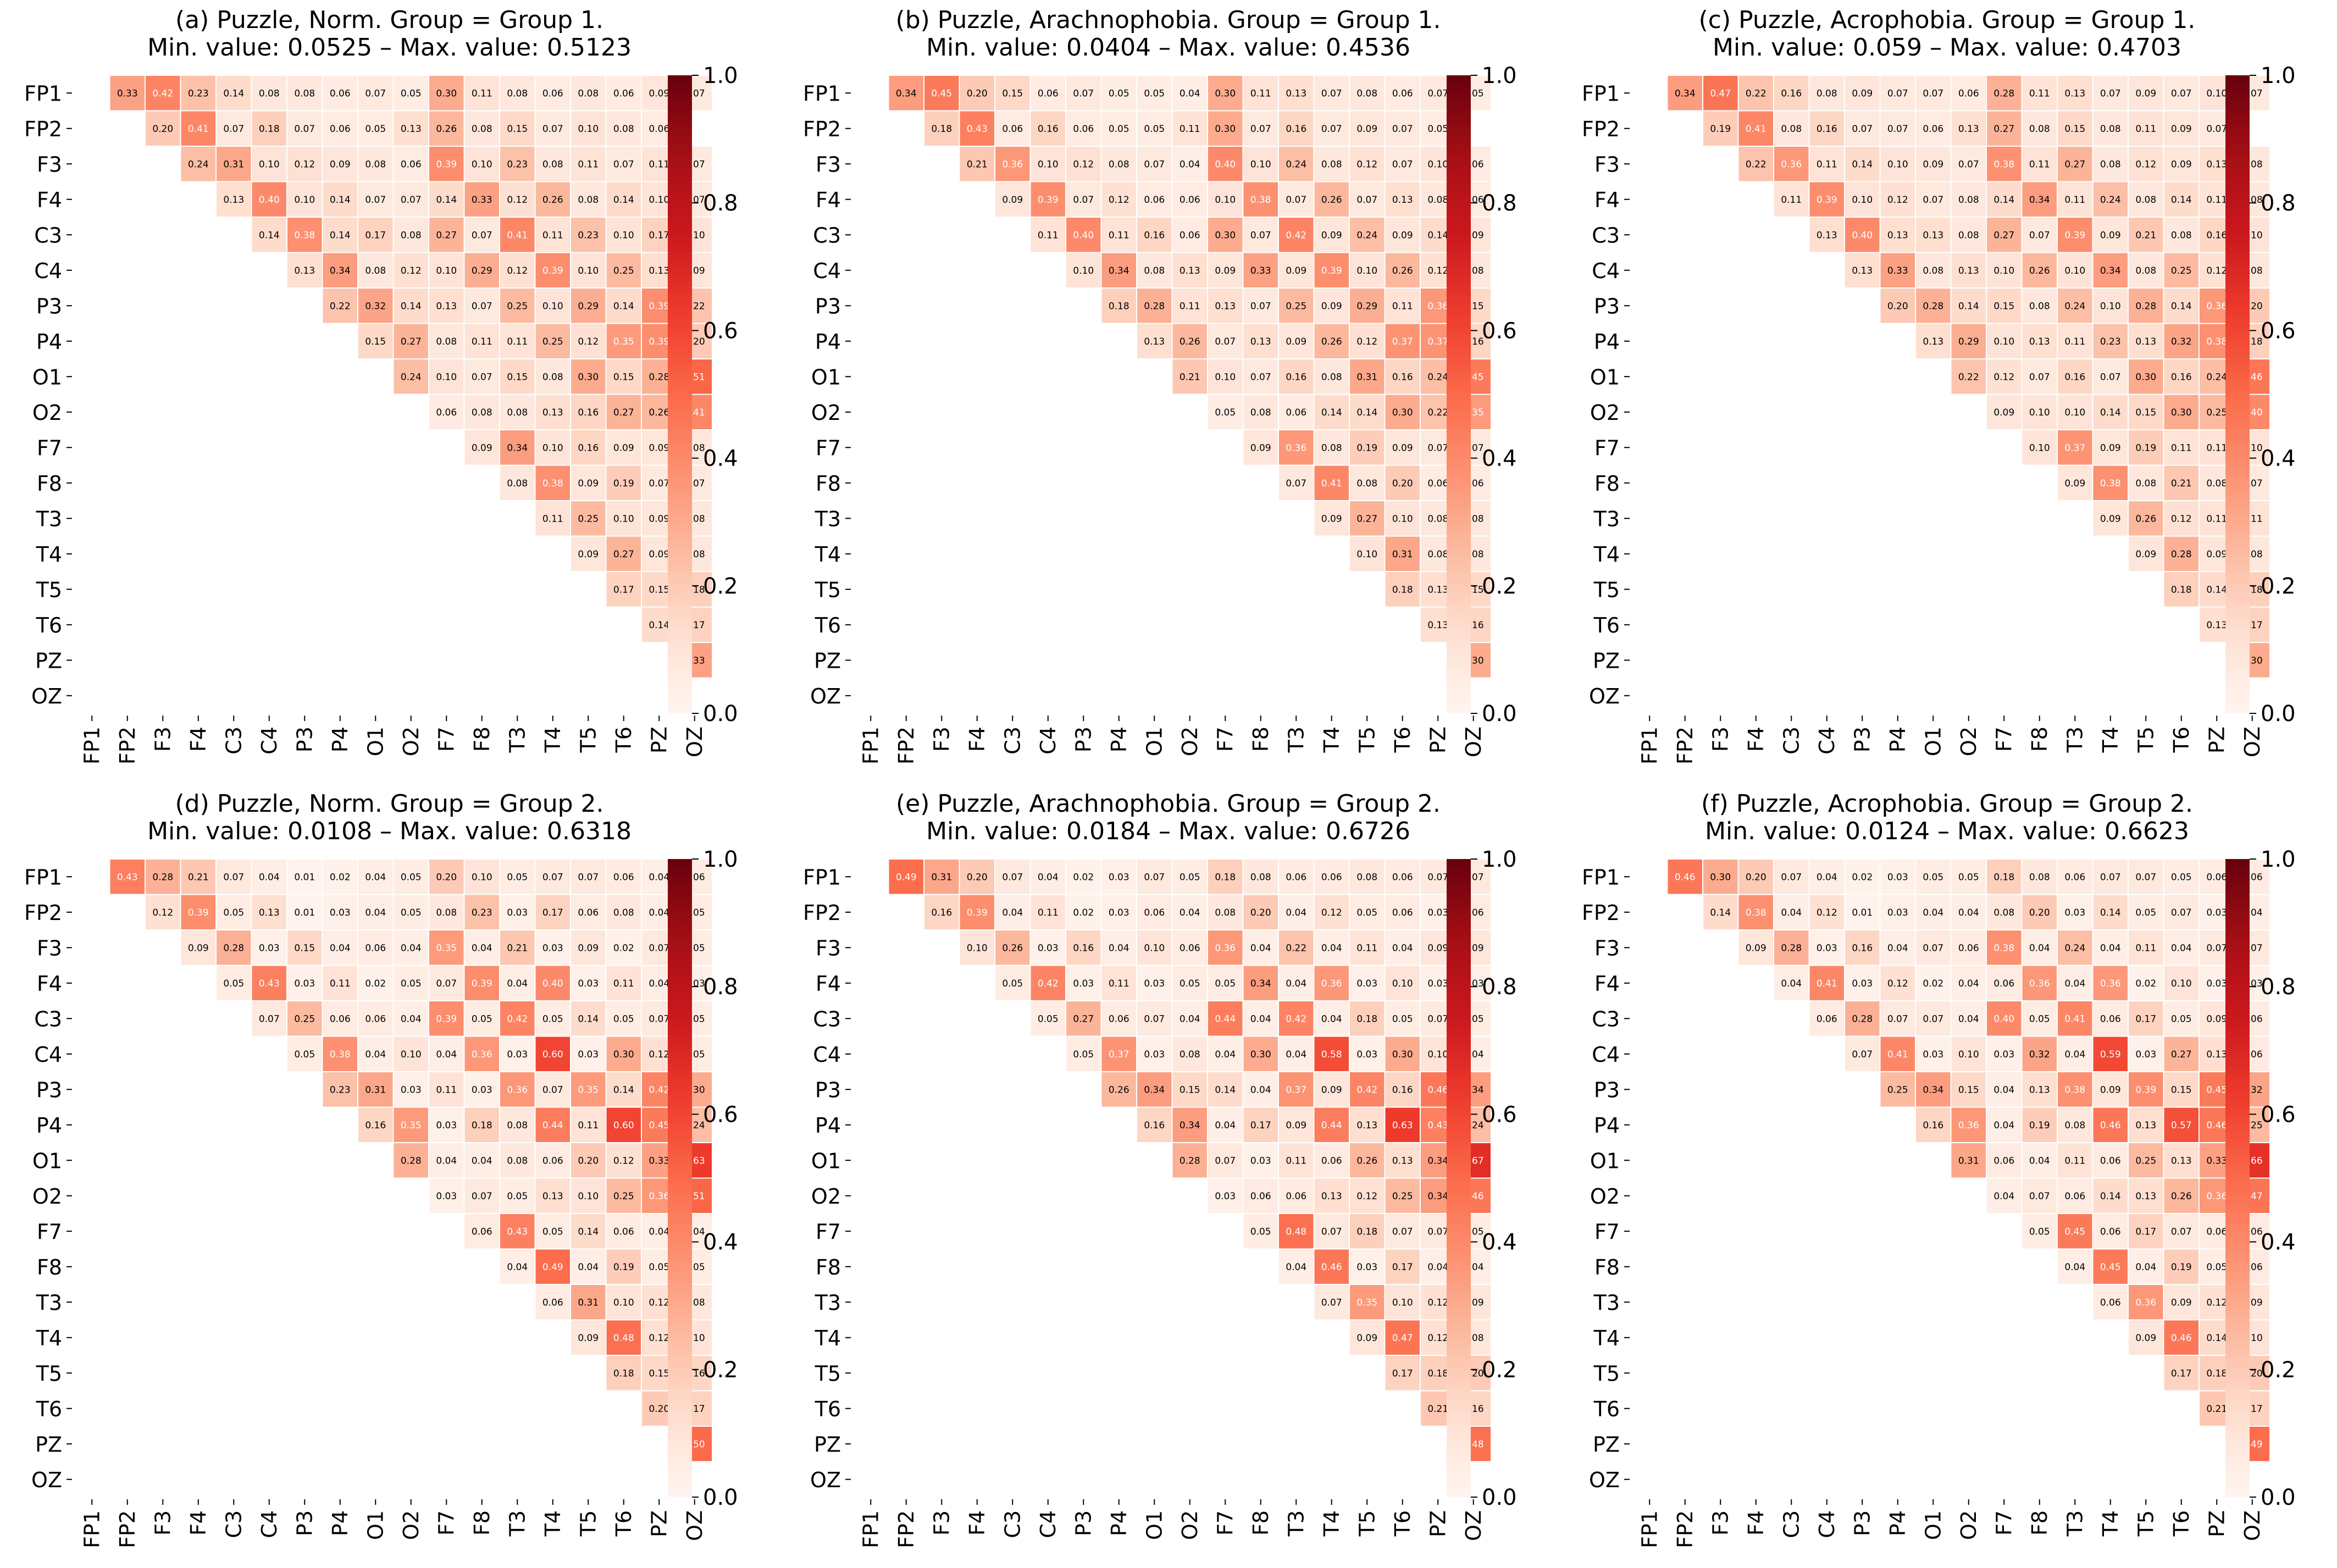 The image size is (2337, 1568). Describe the element at coordinates (482, 739) in the screenshot. I see `x-tick-label: F8` at that location.